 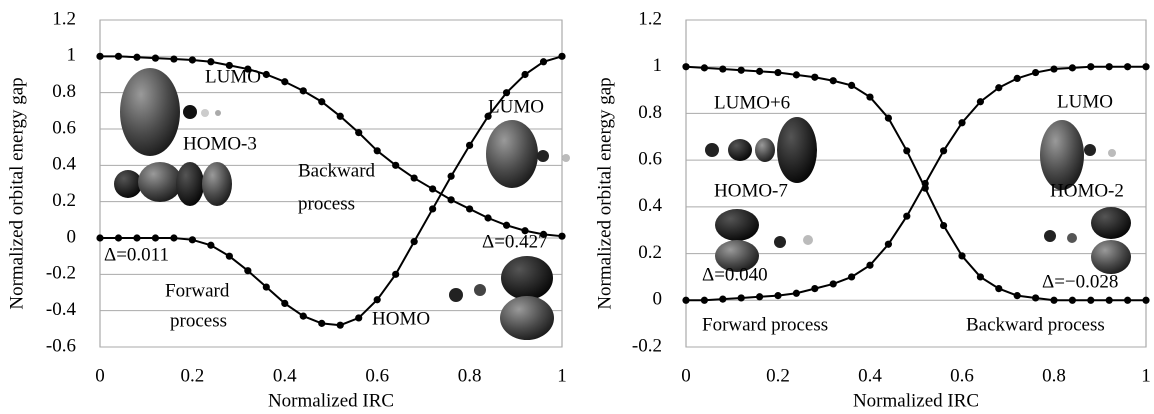 What do you see at coordinates (136, 254) in the screenshot?
I see `annotation: Δ=0.011` at bounding box center [136, 254].